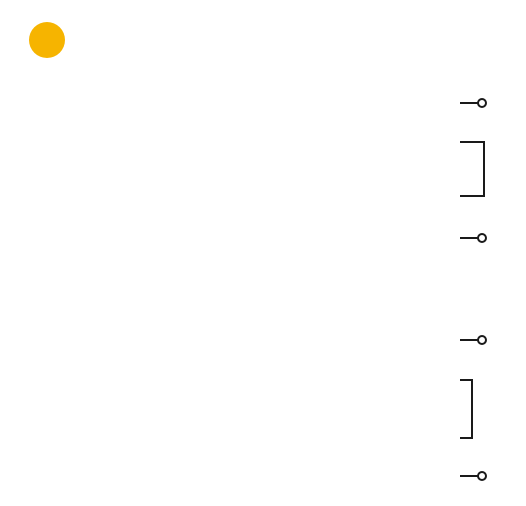 This screenshot has height=506, width=526. What do you see at coordinates (473, 408) in the screenshot?
I see `wiring-ideal-world` at bounding box center [473, 408].